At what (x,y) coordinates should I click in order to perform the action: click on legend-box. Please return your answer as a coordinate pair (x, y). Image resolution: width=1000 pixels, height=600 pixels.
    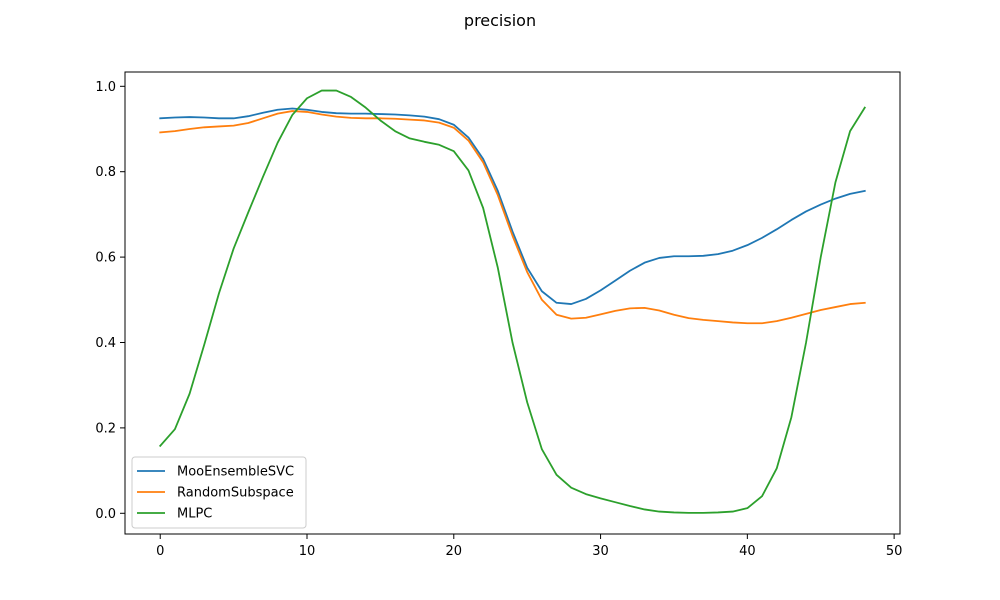
    Looking at the image, I should click on (219, 492).